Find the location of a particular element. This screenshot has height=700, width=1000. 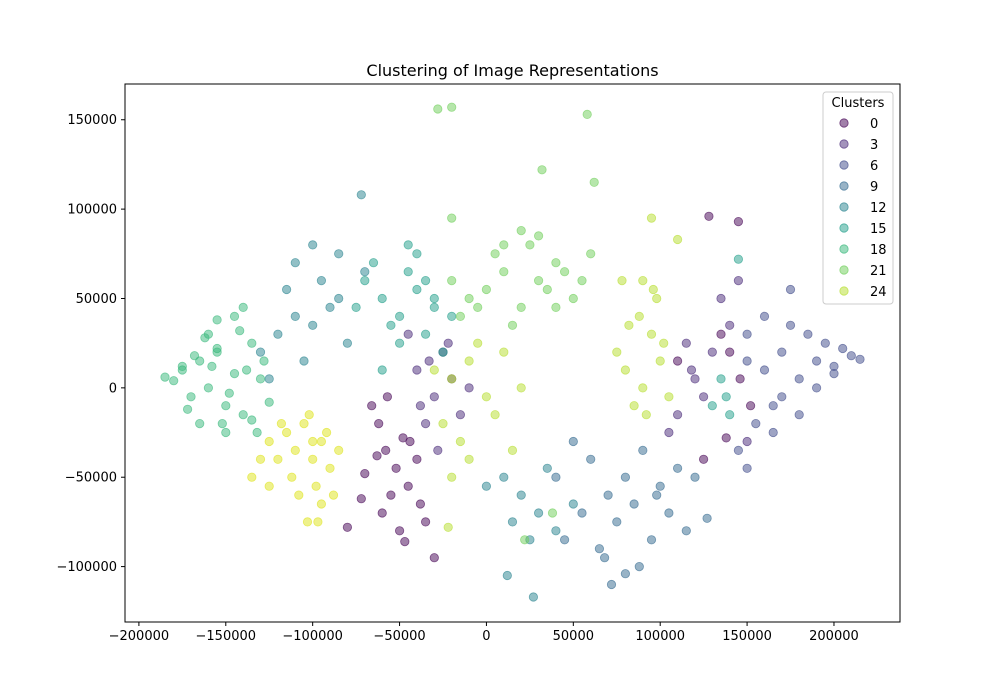

x-tick-label: 0 is located at coordinates (486, 636).